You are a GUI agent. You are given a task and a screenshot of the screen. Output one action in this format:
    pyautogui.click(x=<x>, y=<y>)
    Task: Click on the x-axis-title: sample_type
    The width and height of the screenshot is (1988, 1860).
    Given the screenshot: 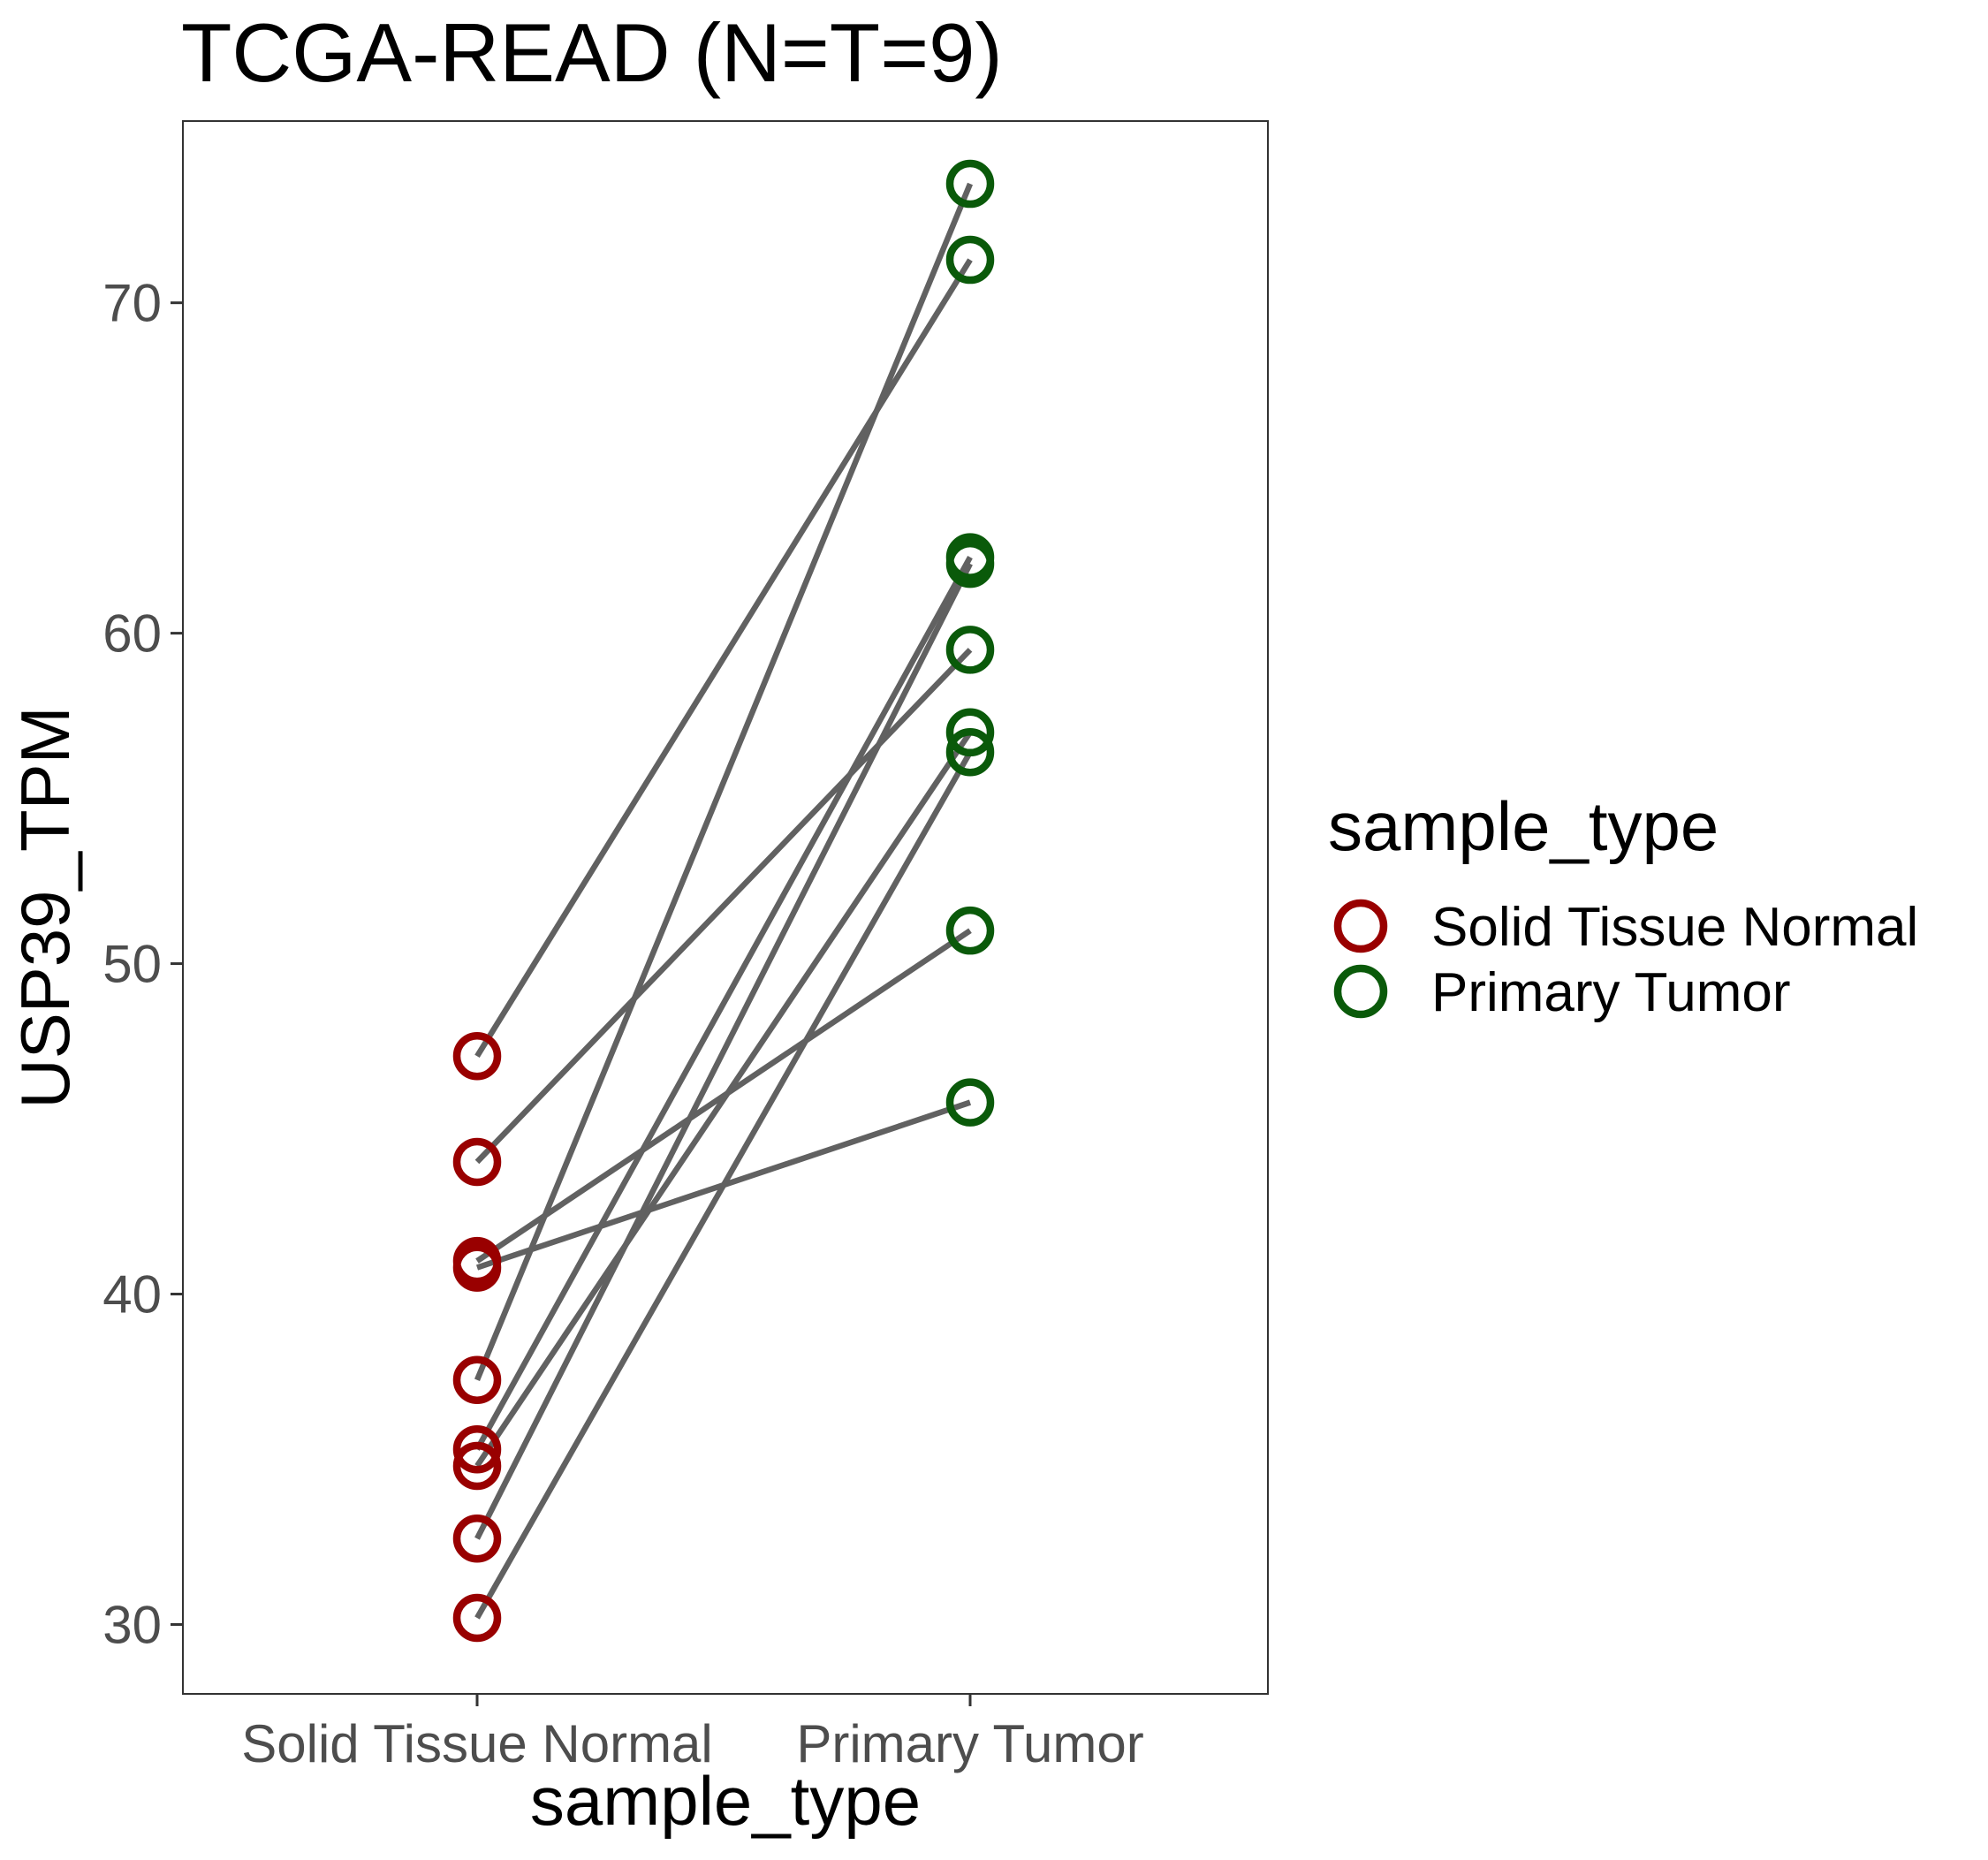 What is the action you would take?
    pyautogui.click(x=725, y=1801)
    